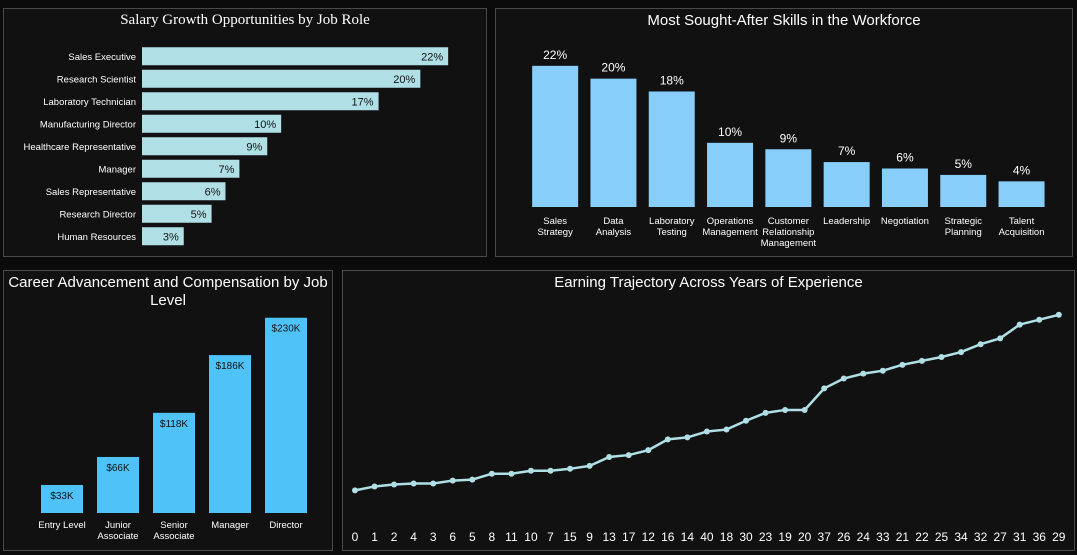 This screenshot has height=555, width=1077. What do you see at coordinates (672, 221) in the screenshot?
I see `skill-category-label: Laboratory` at bounding box center [672, 221].